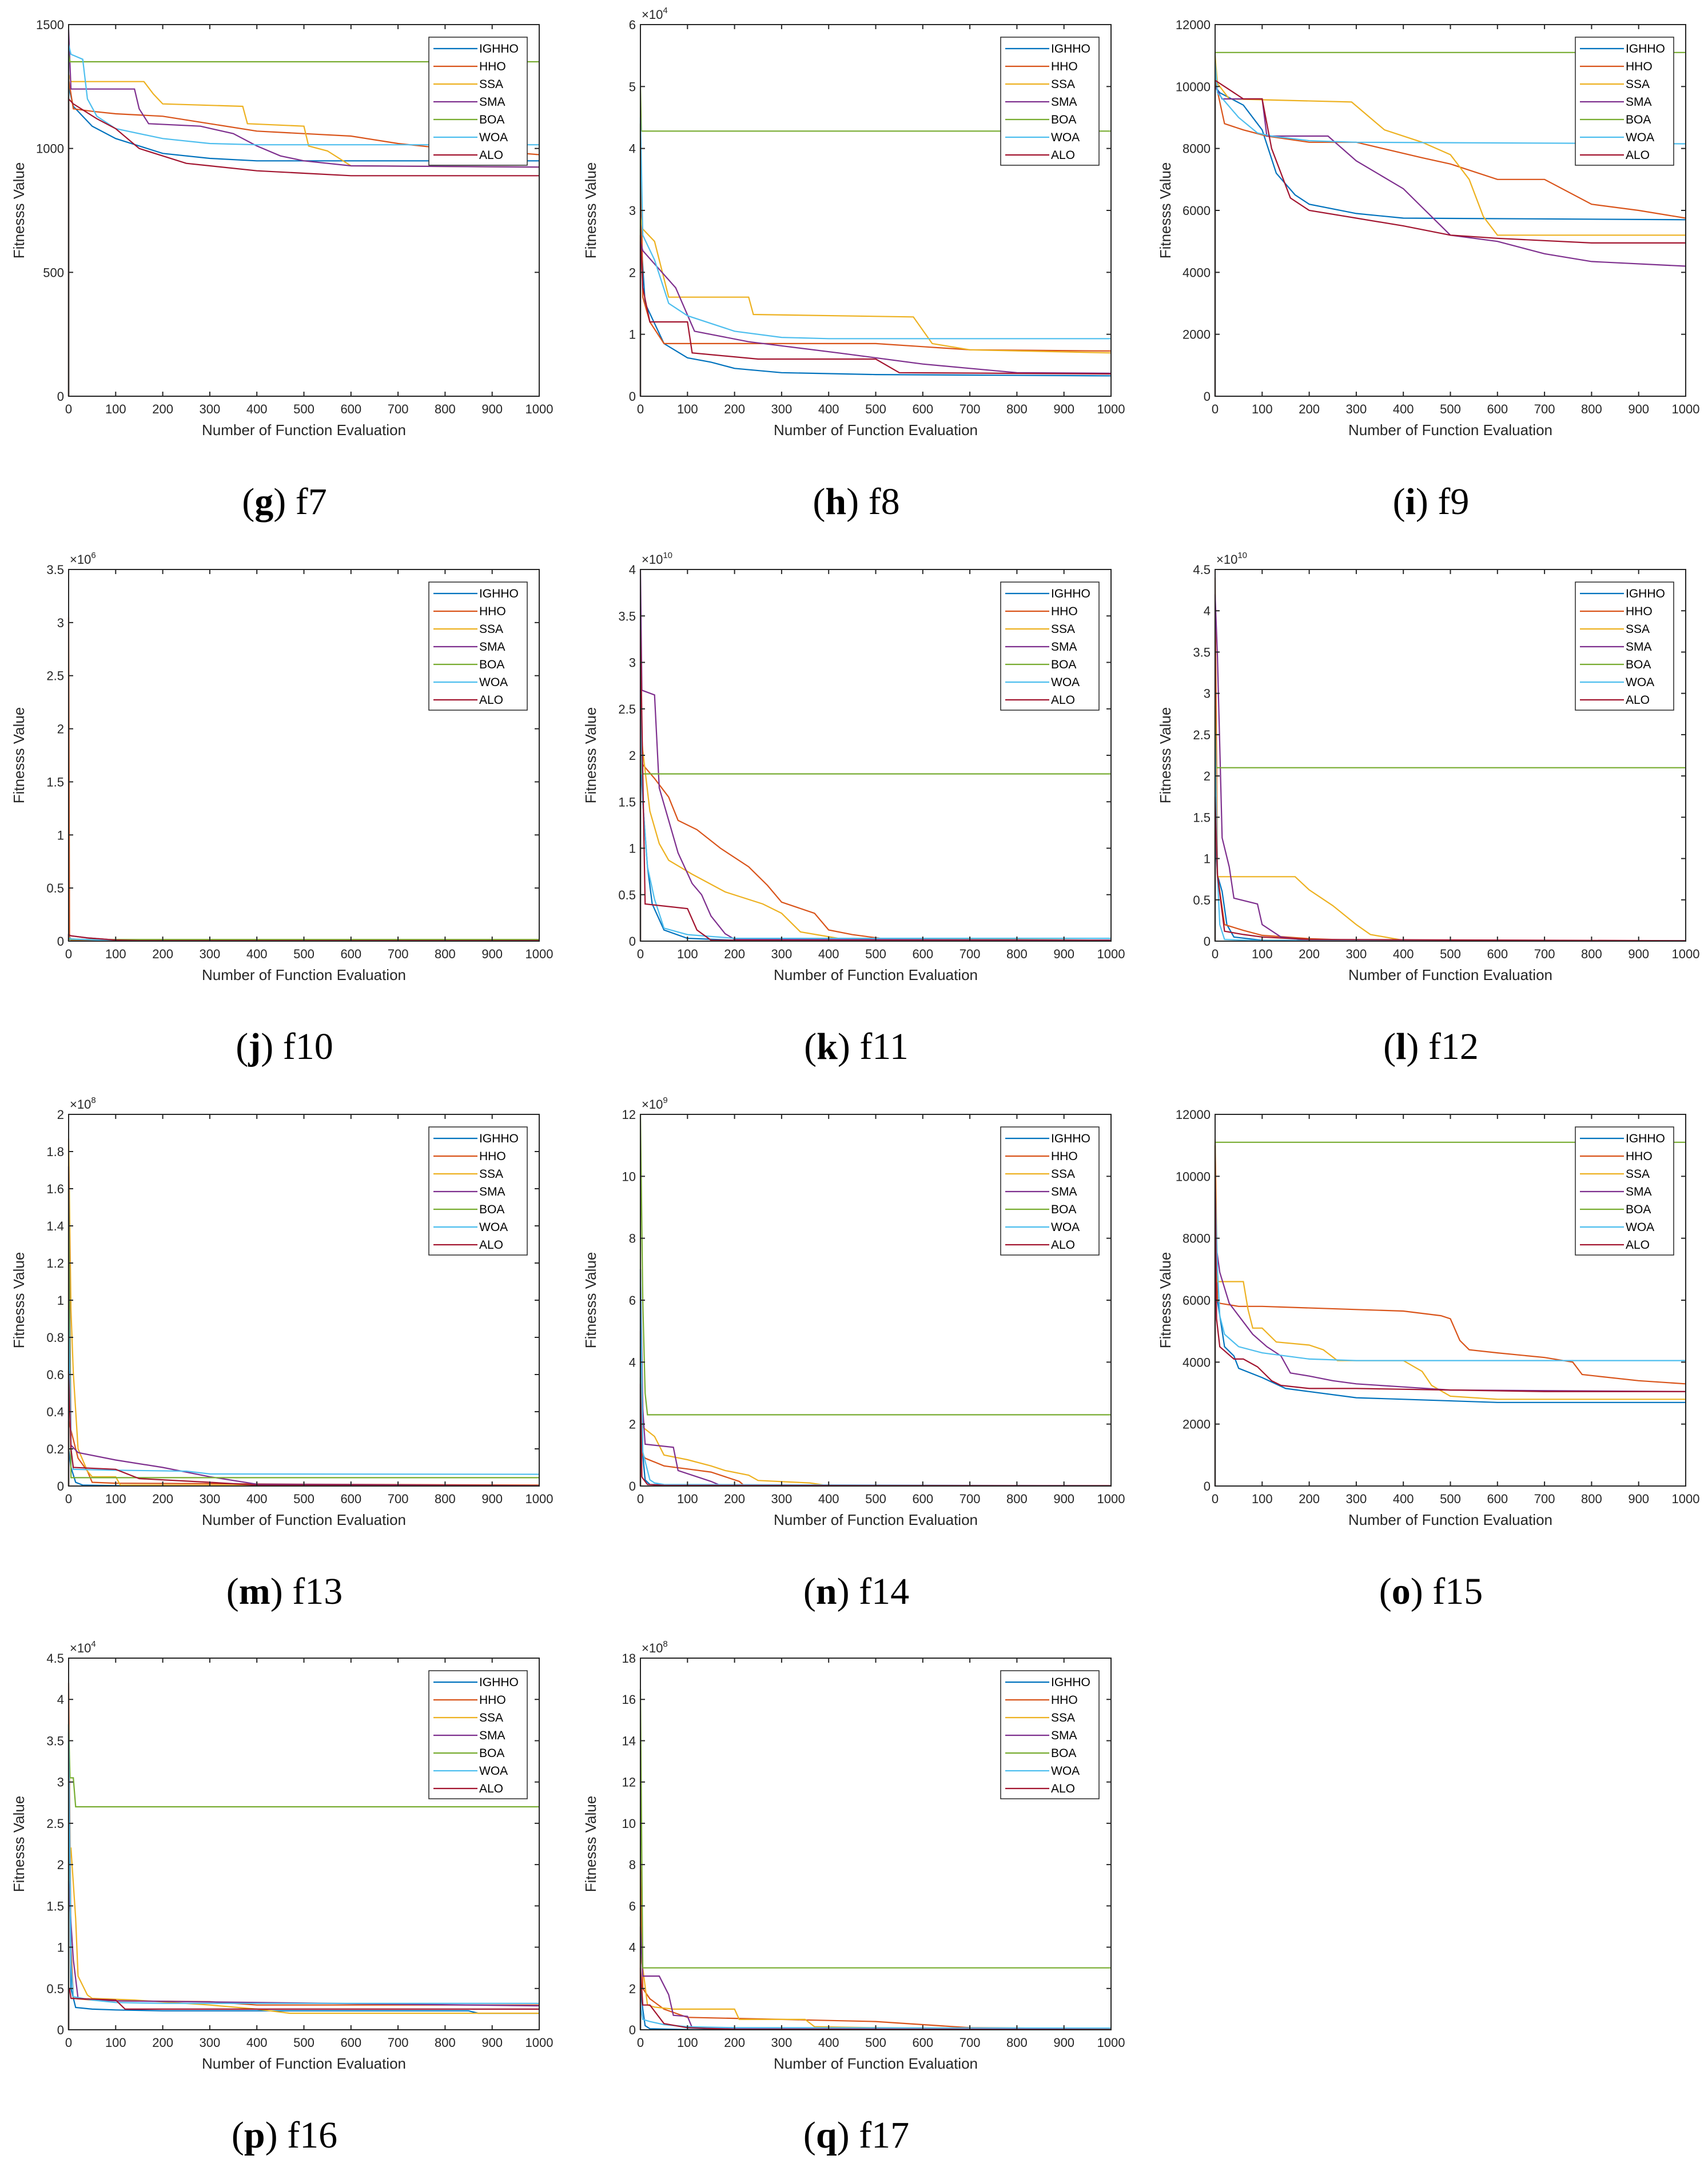 This screenshot has width=1708, height=2171. I want to click on caption-p: (p) f16, so click(285, 2135).